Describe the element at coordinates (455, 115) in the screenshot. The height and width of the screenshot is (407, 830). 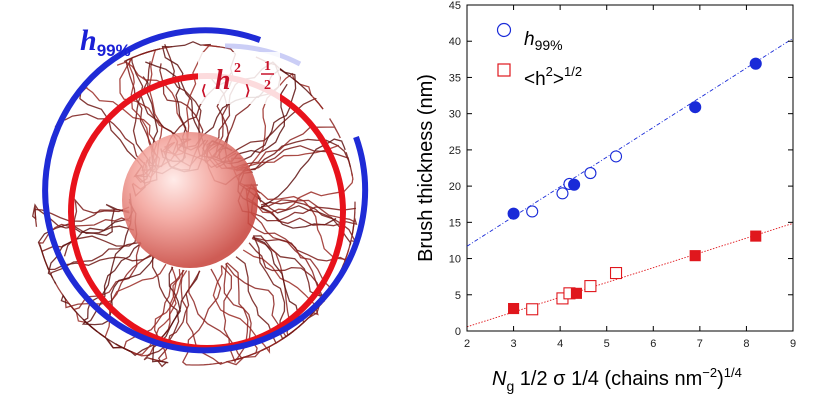
I see `y-tick-label: 30` at that location.